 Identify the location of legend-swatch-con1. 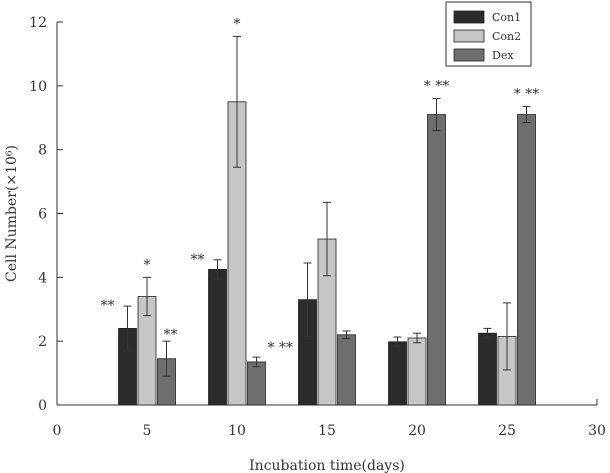
(469, 17).